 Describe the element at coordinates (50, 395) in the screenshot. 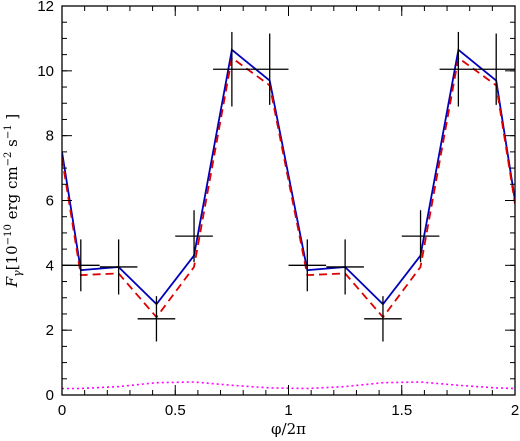

I see `y-tick-label: 0` at that location.